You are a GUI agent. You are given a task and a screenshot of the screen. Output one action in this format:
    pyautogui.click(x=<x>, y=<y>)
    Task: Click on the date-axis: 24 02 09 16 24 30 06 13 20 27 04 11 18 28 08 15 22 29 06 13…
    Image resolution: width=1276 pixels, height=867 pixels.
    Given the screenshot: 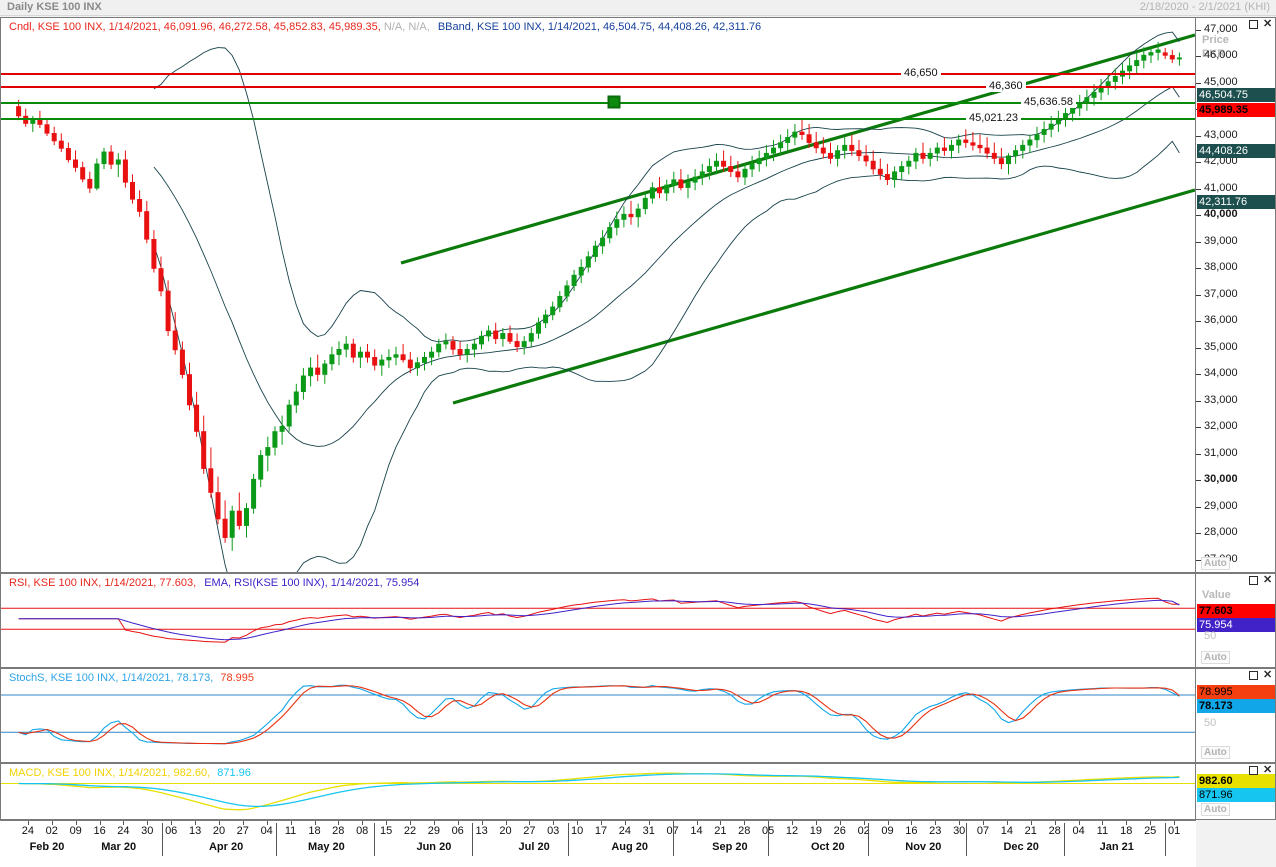 What is the action you would take?
    pyautogui.click(x=598, y=843)
    